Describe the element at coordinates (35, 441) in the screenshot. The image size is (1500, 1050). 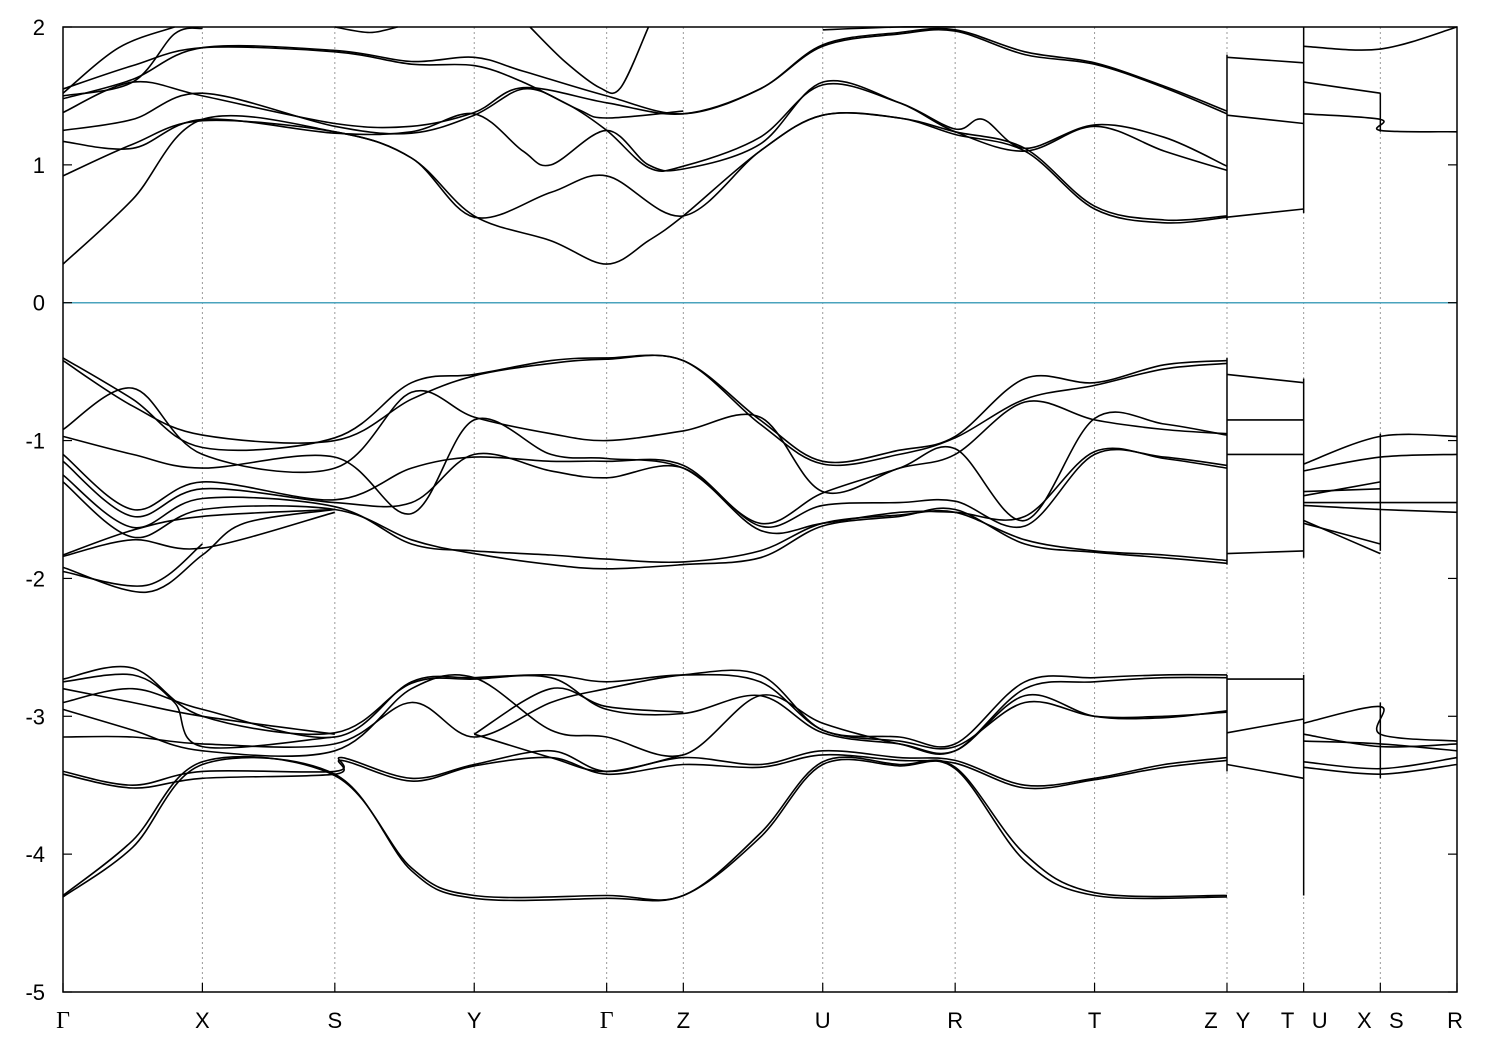
I see `y-tick-label: -1` at that location.